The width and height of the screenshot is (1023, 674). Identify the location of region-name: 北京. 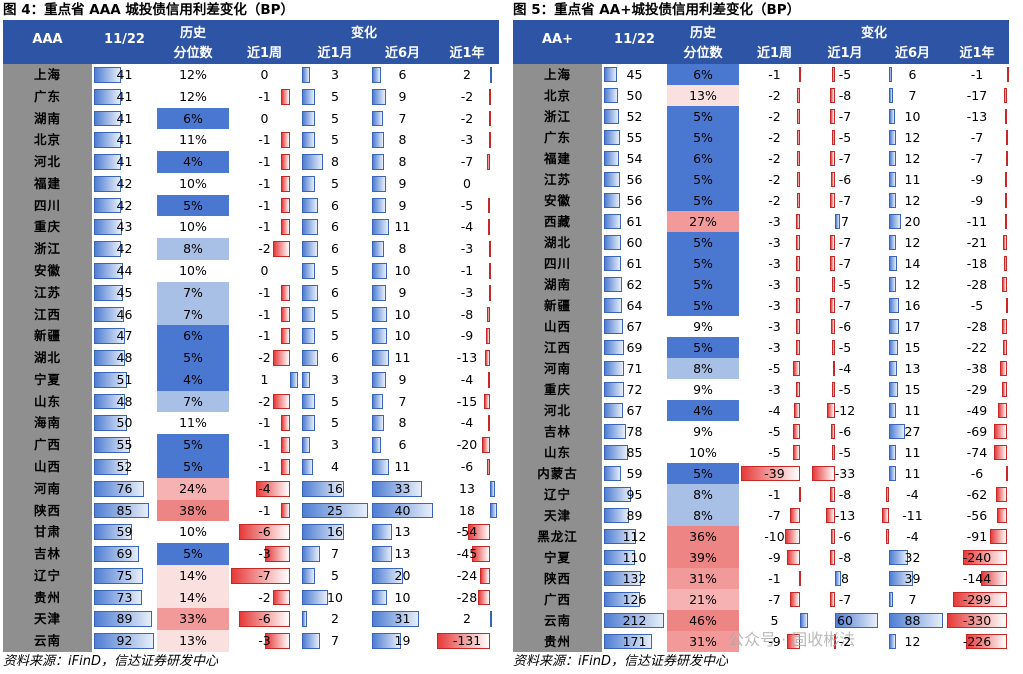
(557, 95).